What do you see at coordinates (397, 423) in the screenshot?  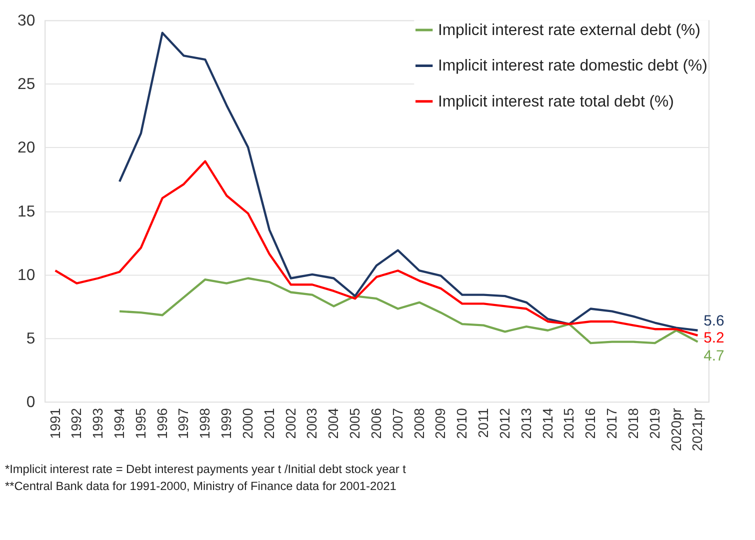 I see `x-tick-label: 2007` at bounding box center [397, 423].